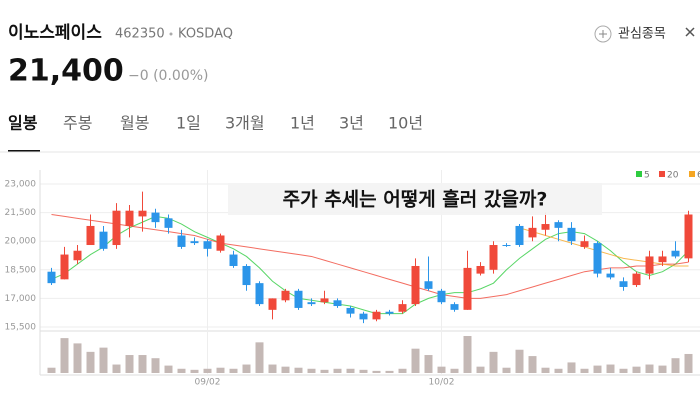 The height and width of the screenshot is (400, 700). What do you see at coordinates (302, 123) in the screenshot?
I see `tab: 1년` at bounding box center [302, 123].